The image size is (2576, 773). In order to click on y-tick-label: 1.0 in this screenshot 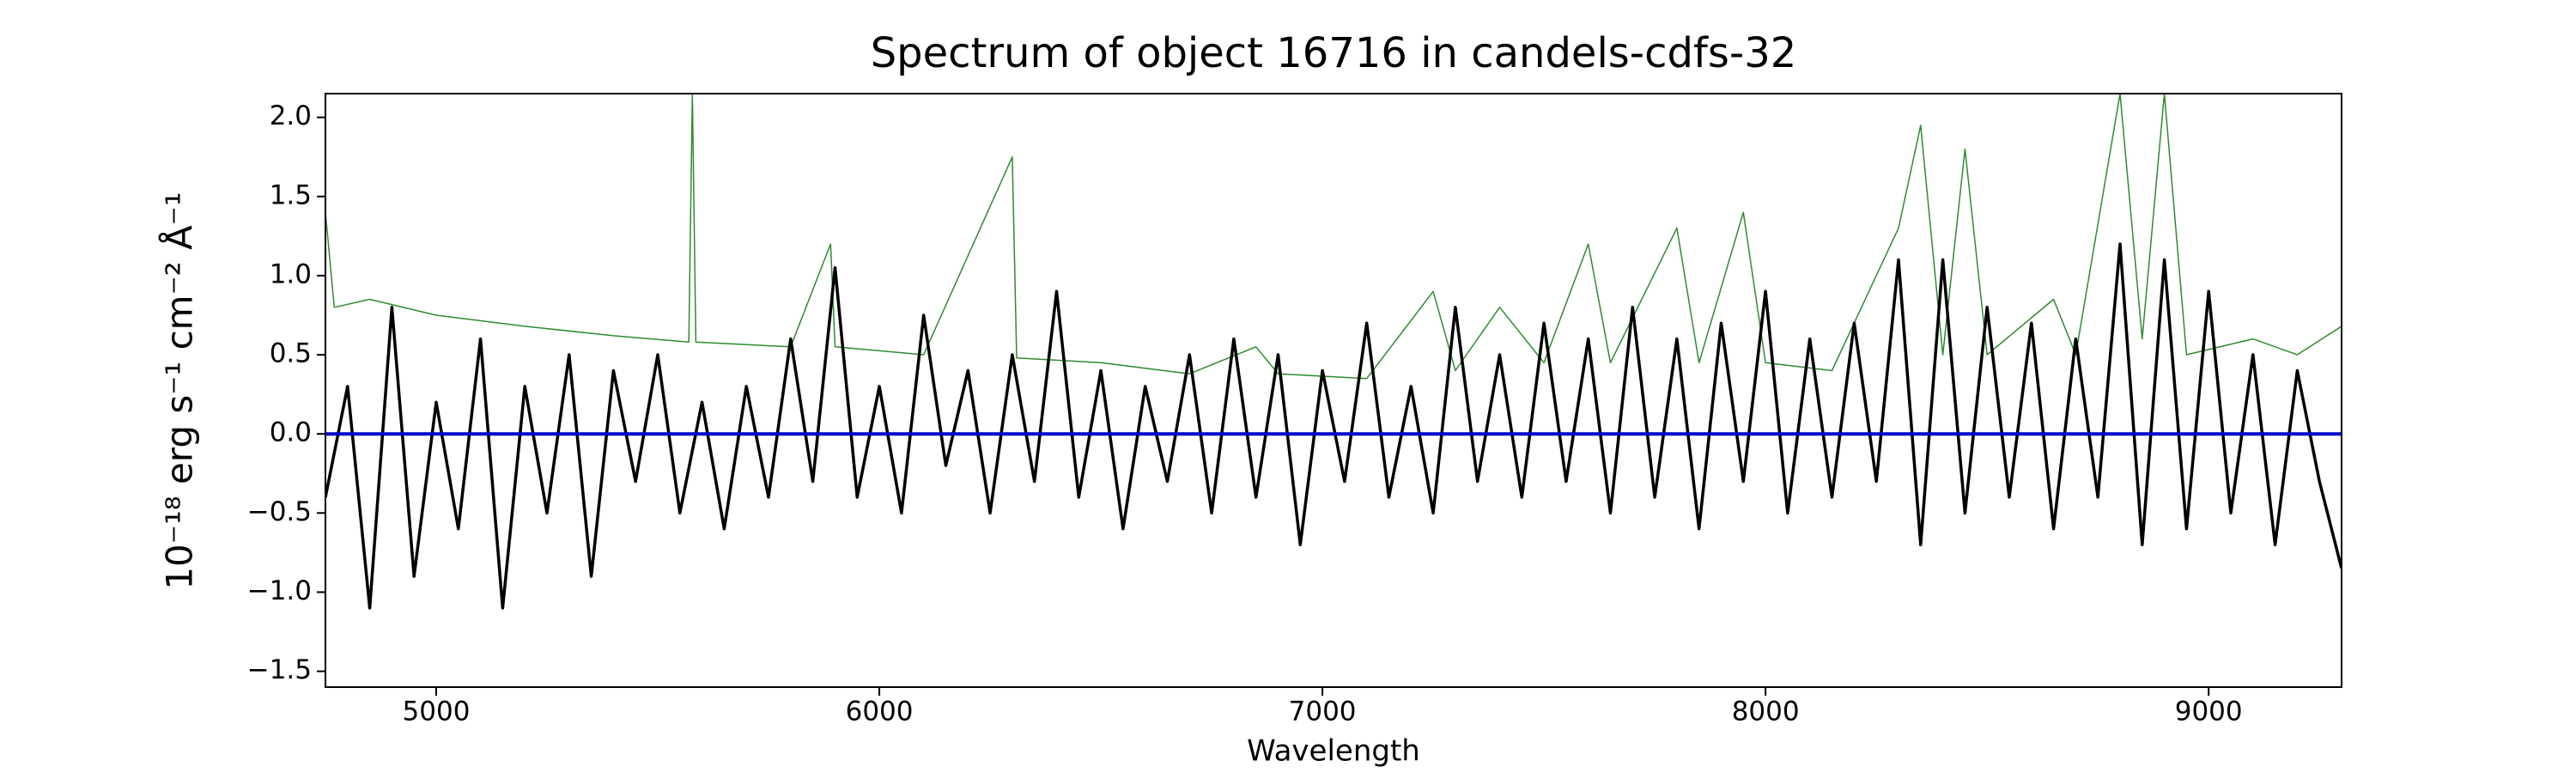, I will do `click(291, 274)`.